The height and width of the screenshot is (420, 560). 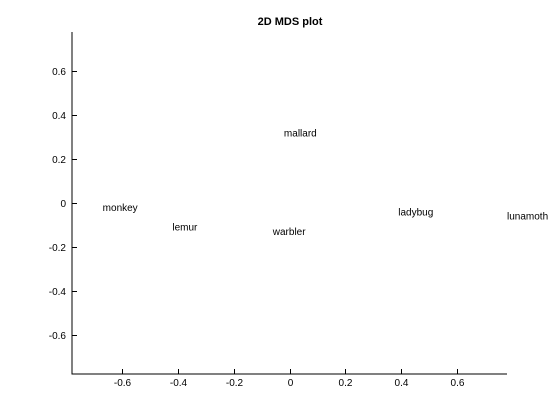 I want to click on y-tick-label: -0.2, so click(x=58, y=248).